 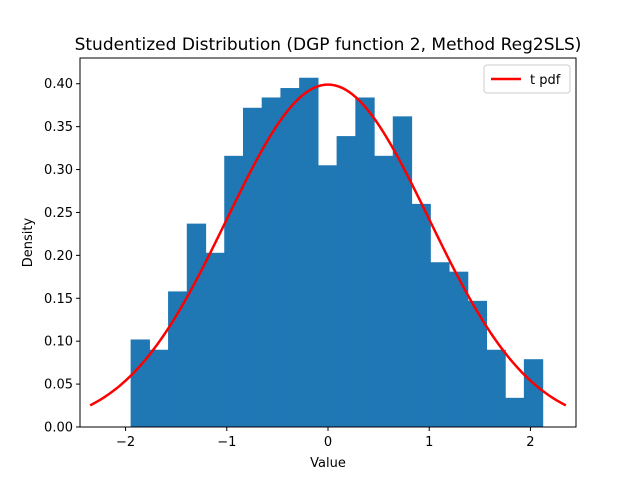 What do you see at coordinates (429, 442) in the screenshot?
I see `x-tick-label: 1` at bounding box center [429, 442].